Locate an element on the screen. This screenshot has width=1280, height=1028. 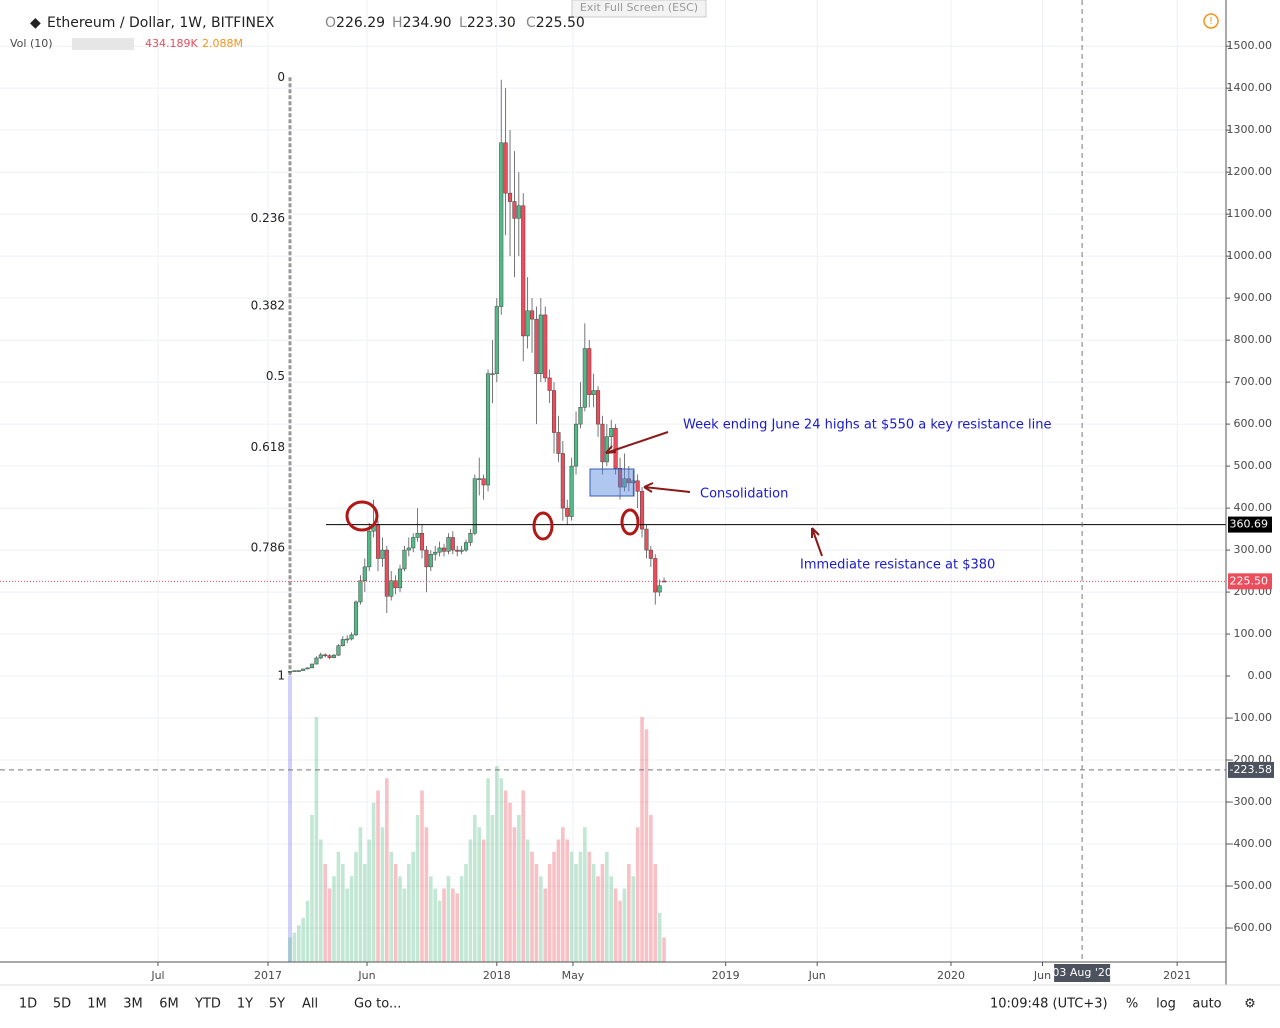
fib-label: 0 is located at coordinates (281, 77).